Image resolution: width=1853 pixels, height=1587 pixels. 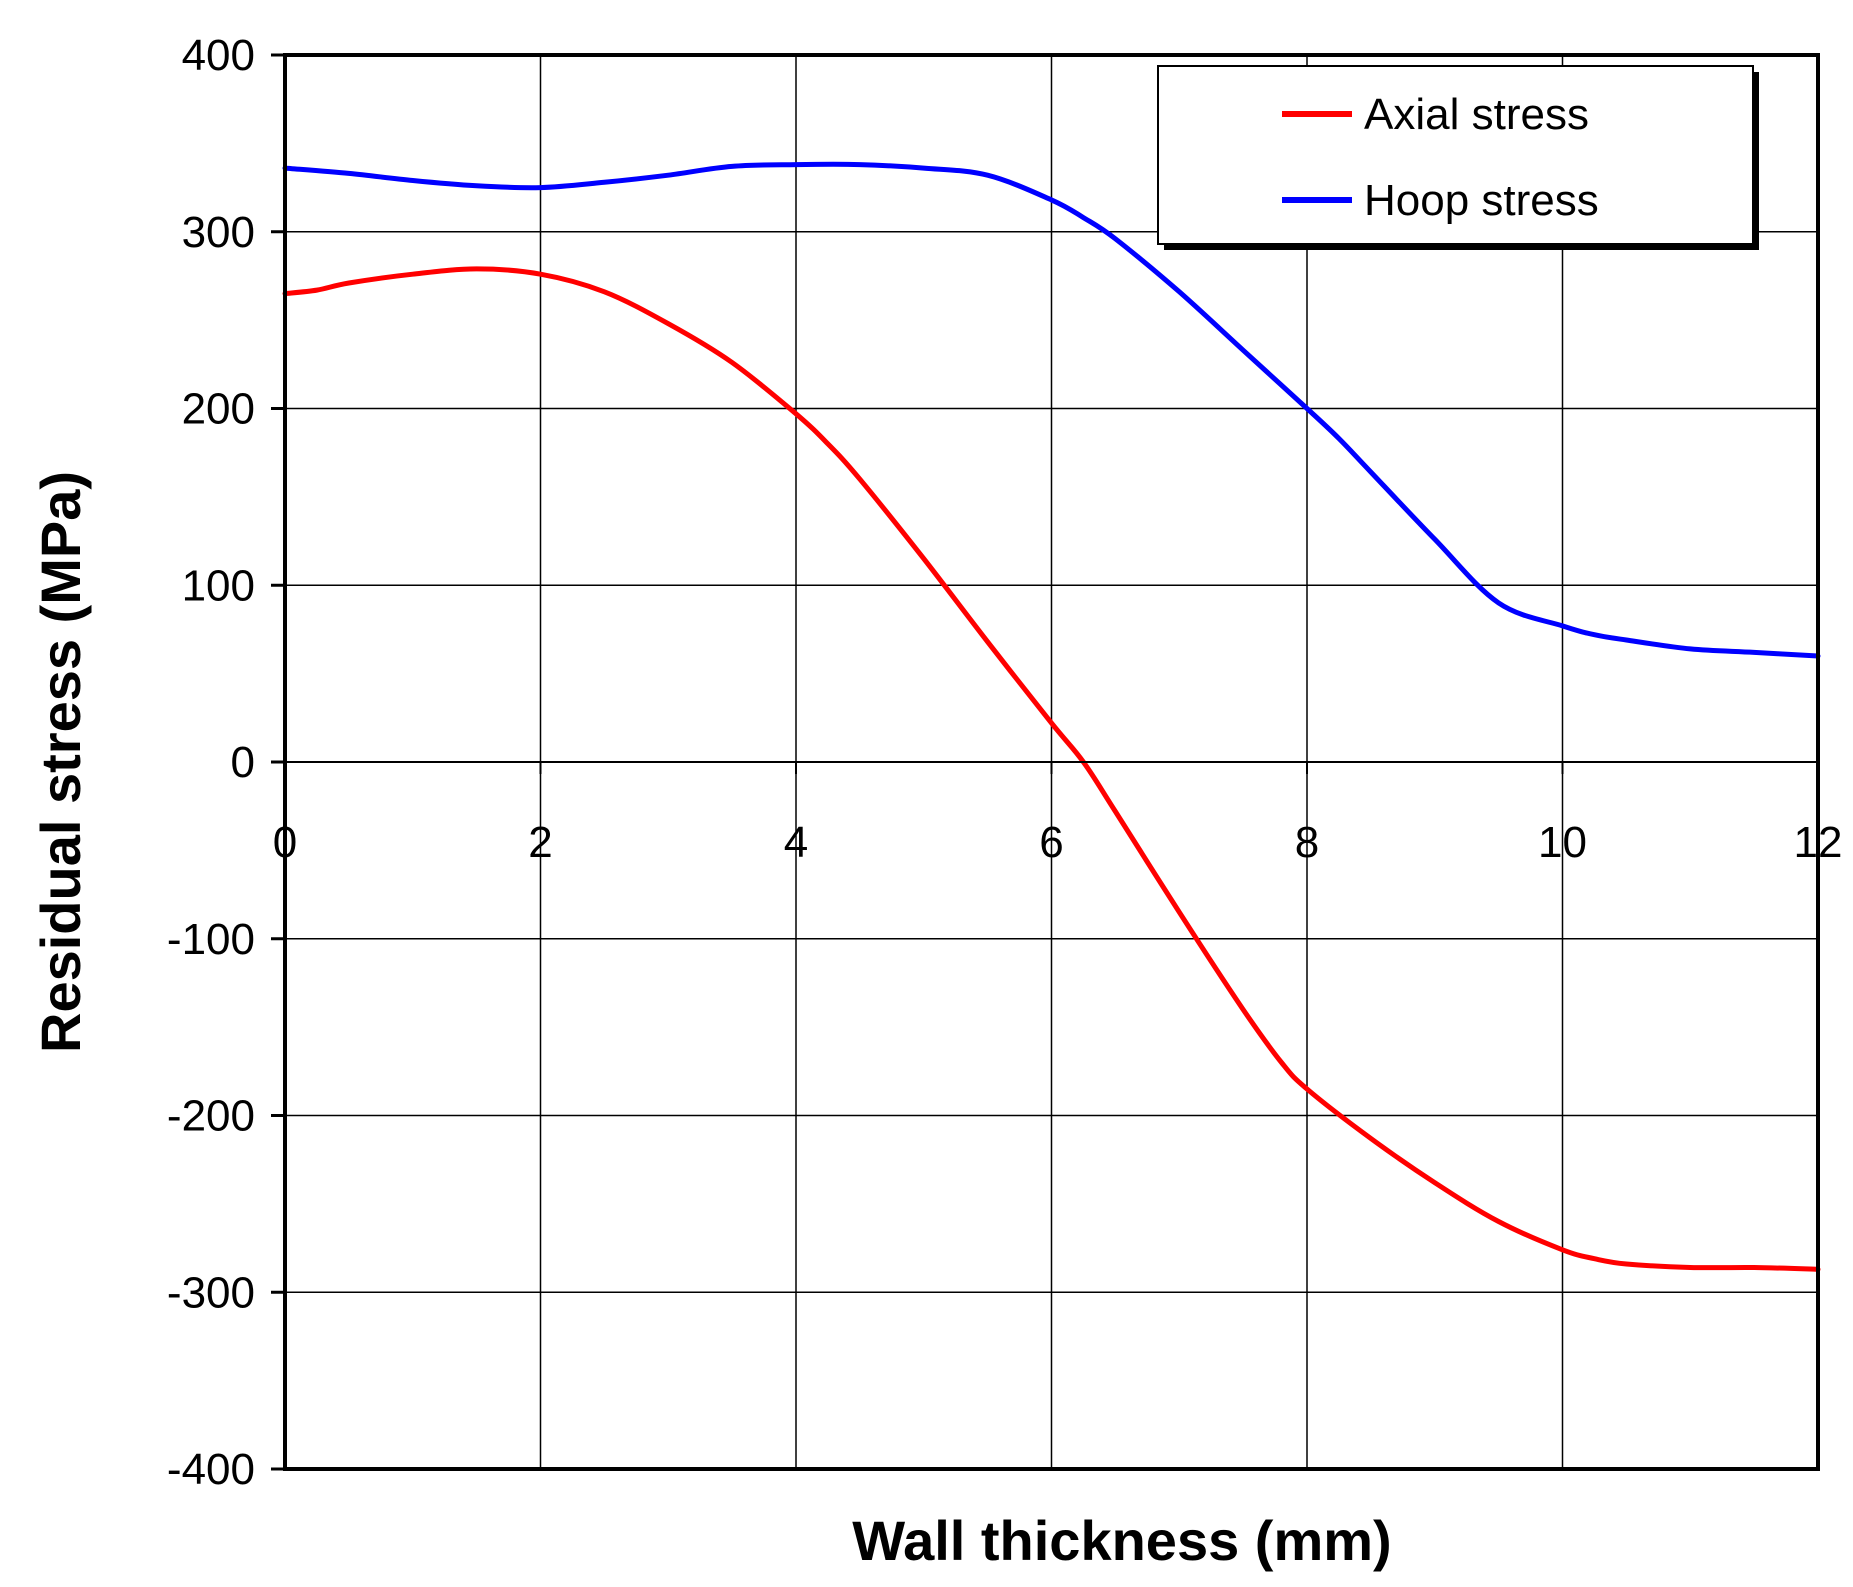 I want to click on y-tick-label: 300, so click(x=218, y=232).